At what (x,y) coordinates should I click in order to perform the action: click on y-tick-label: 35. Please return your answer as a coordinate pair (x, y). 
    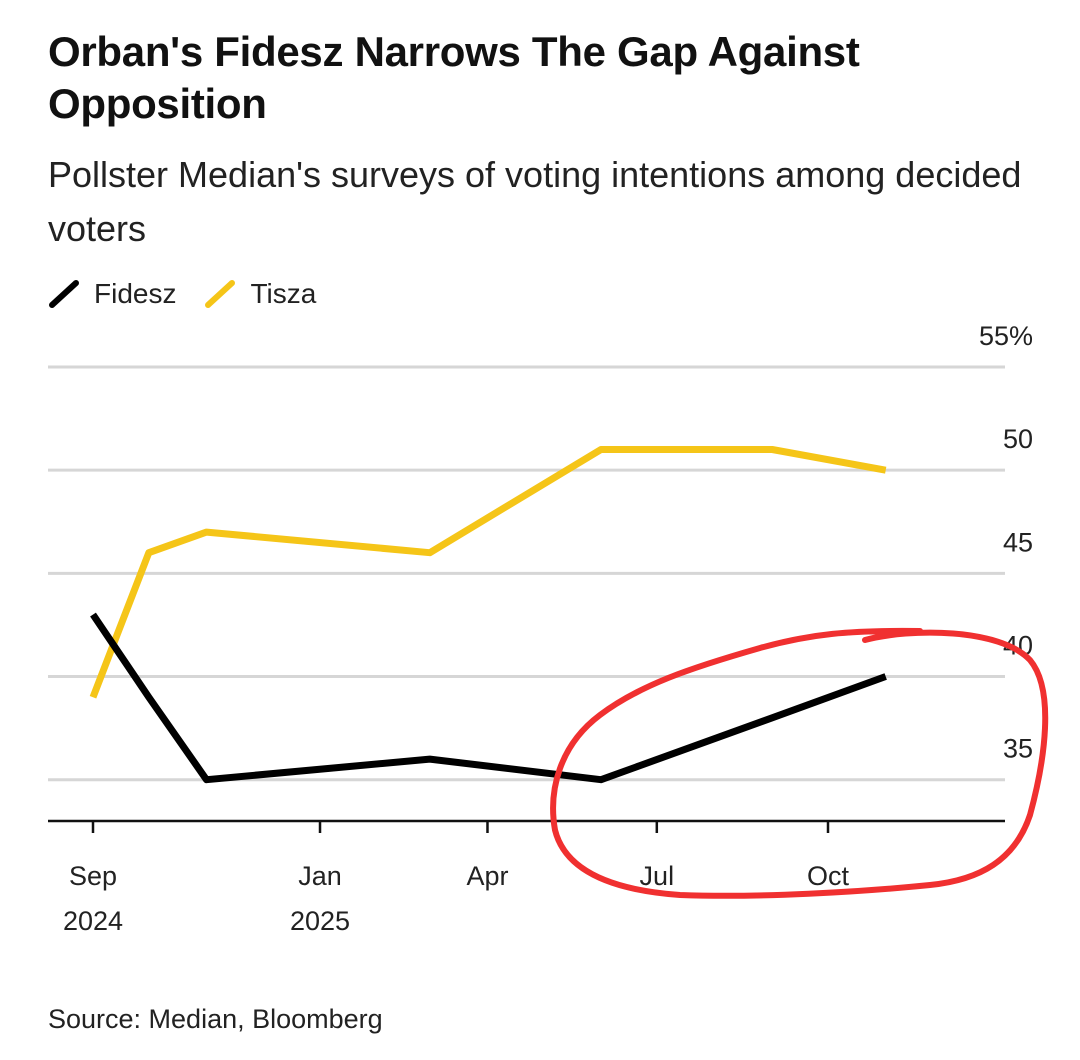
    Looking at the image, I should click on (1018, 749).